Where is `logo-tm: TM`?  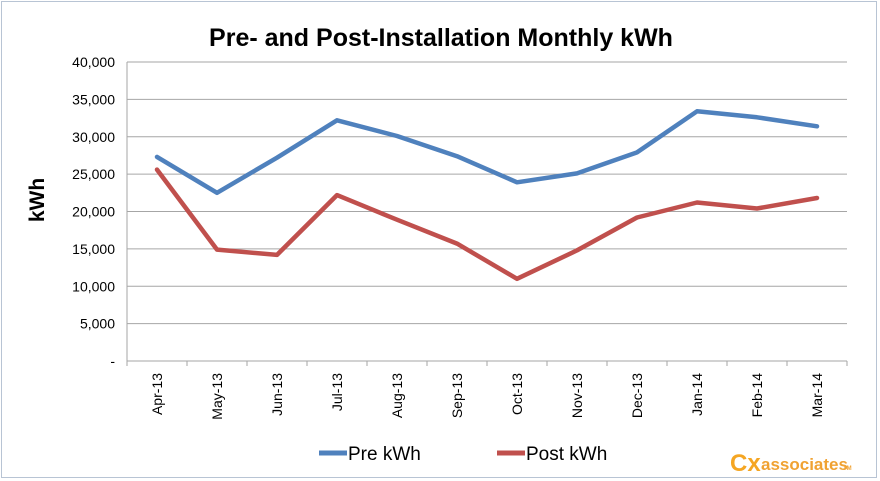
logo-tm: TM is located at coordinates (847, 469).